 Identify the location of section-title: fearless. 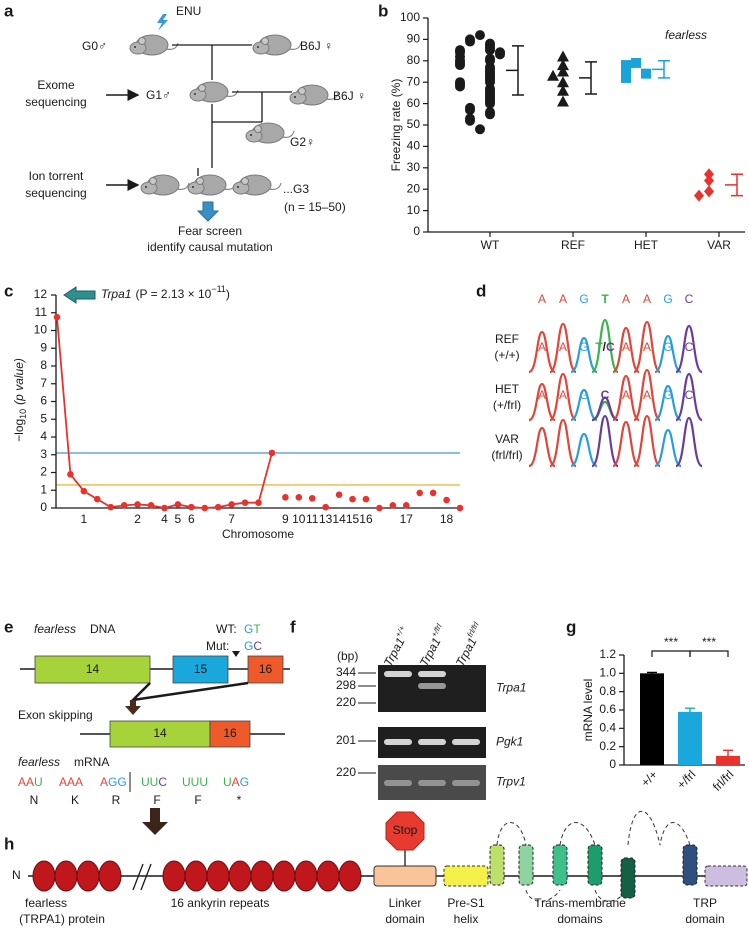
(55, 629).